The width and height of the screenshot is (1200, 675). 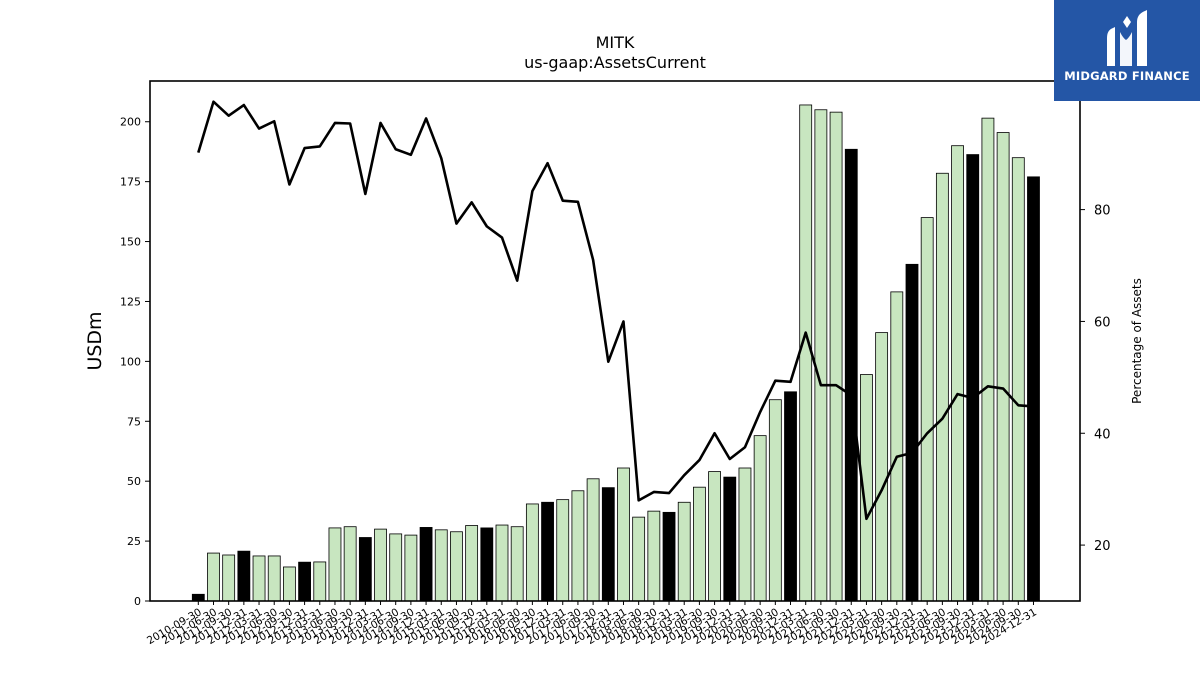 I want to click on y2-axis: 20 40 60 80, so click(x=1095, y=379).